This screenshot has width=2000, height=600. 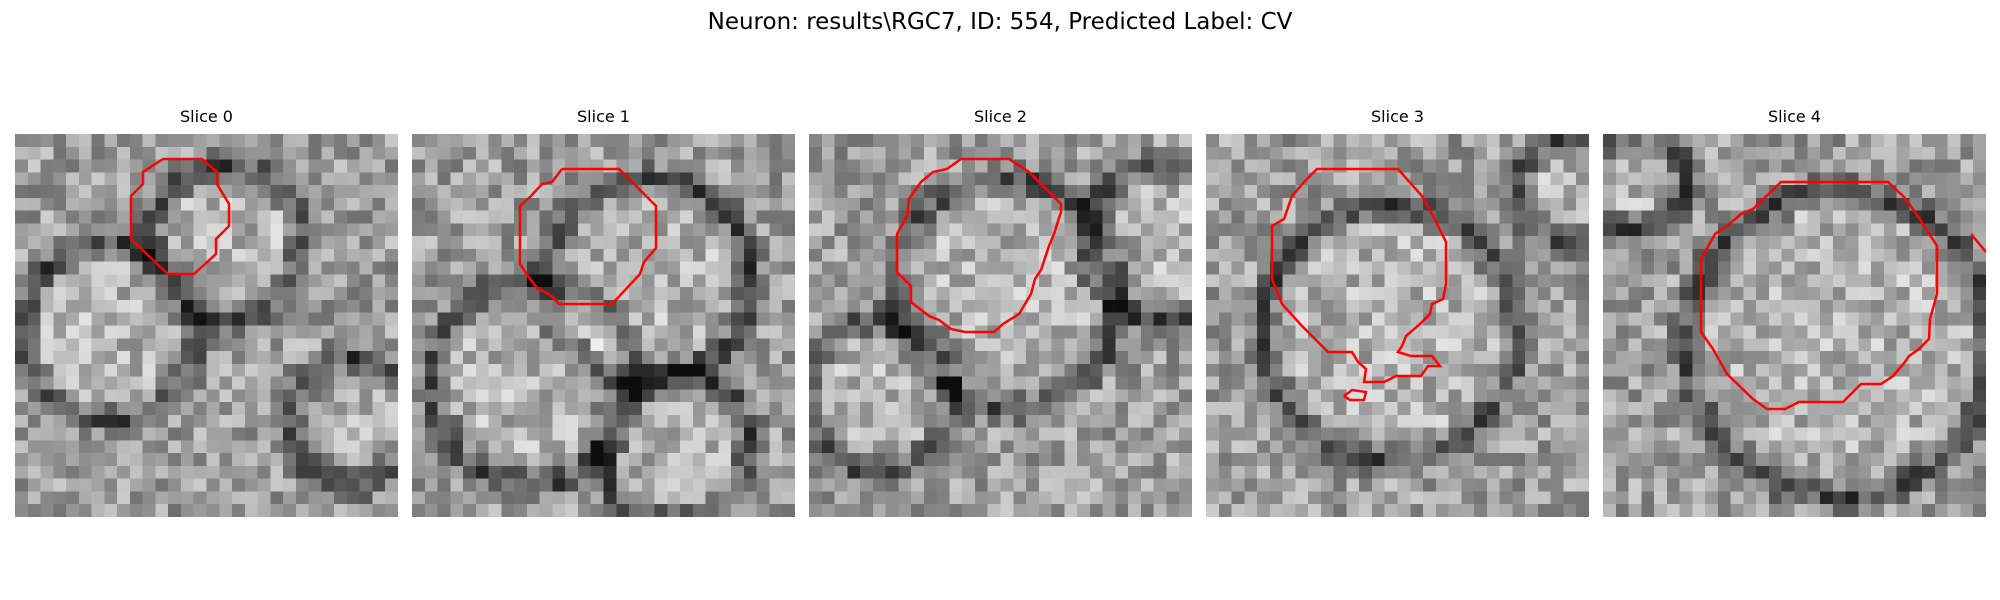 What do you see at coordinates (603, 116) in the screenshot?
I see `slice-title: Slice 1` at bounding box center [603, 116].